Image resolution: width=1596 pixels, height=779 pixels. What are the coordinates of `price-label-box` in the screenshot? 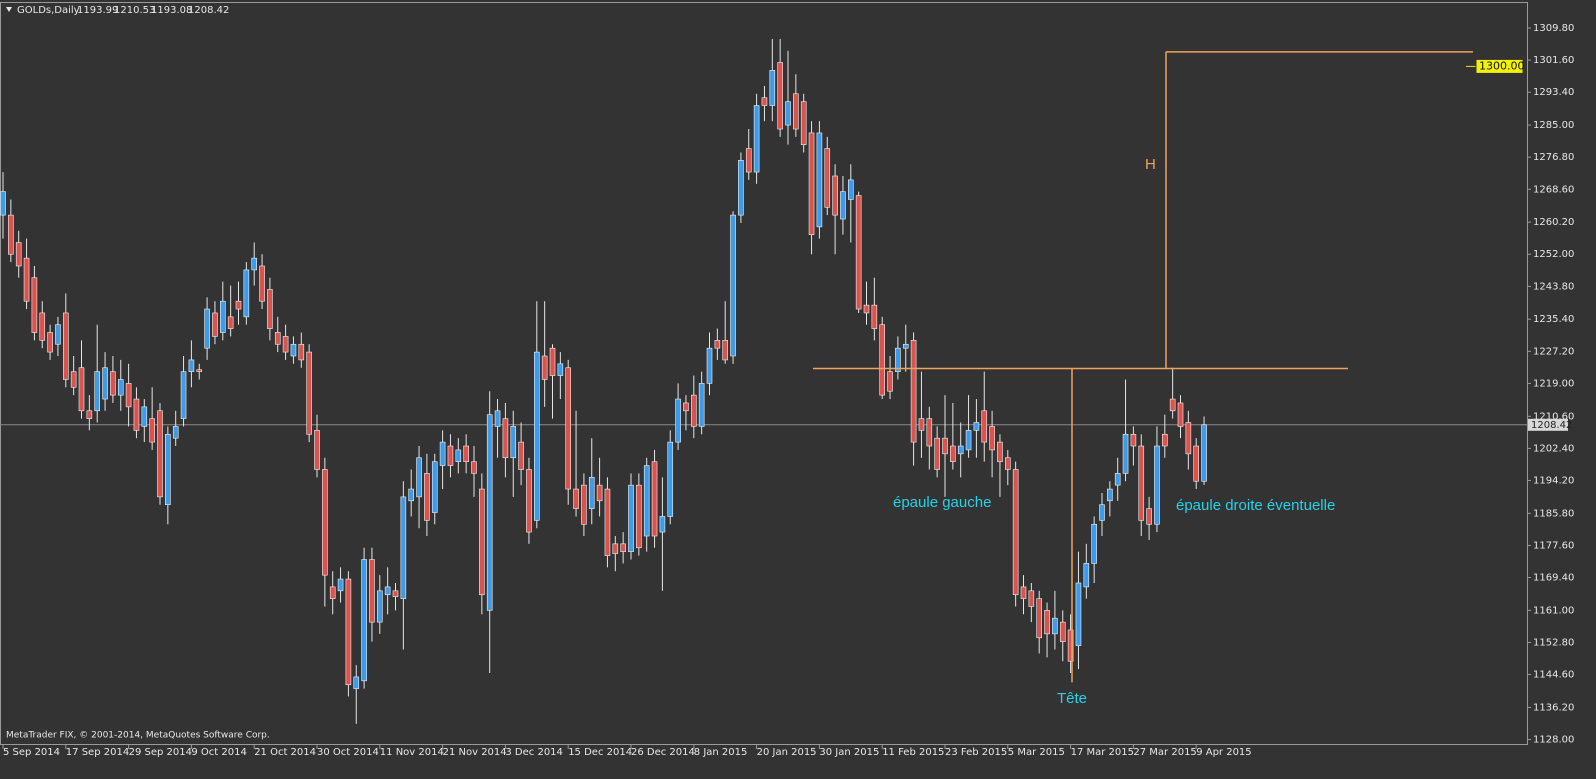 It's located at (1548, 424).